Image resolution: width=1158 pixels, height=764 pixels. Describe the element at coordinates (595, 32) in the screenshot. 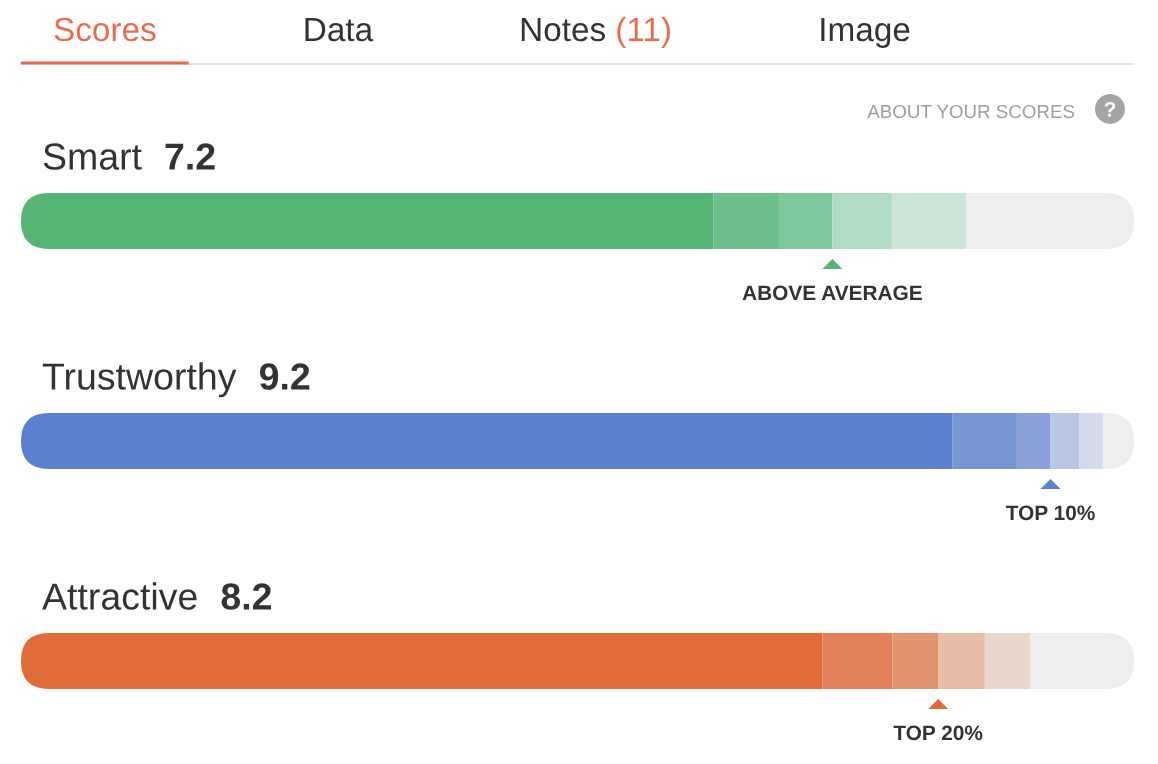

I see `text: Notes (11)` at that location.